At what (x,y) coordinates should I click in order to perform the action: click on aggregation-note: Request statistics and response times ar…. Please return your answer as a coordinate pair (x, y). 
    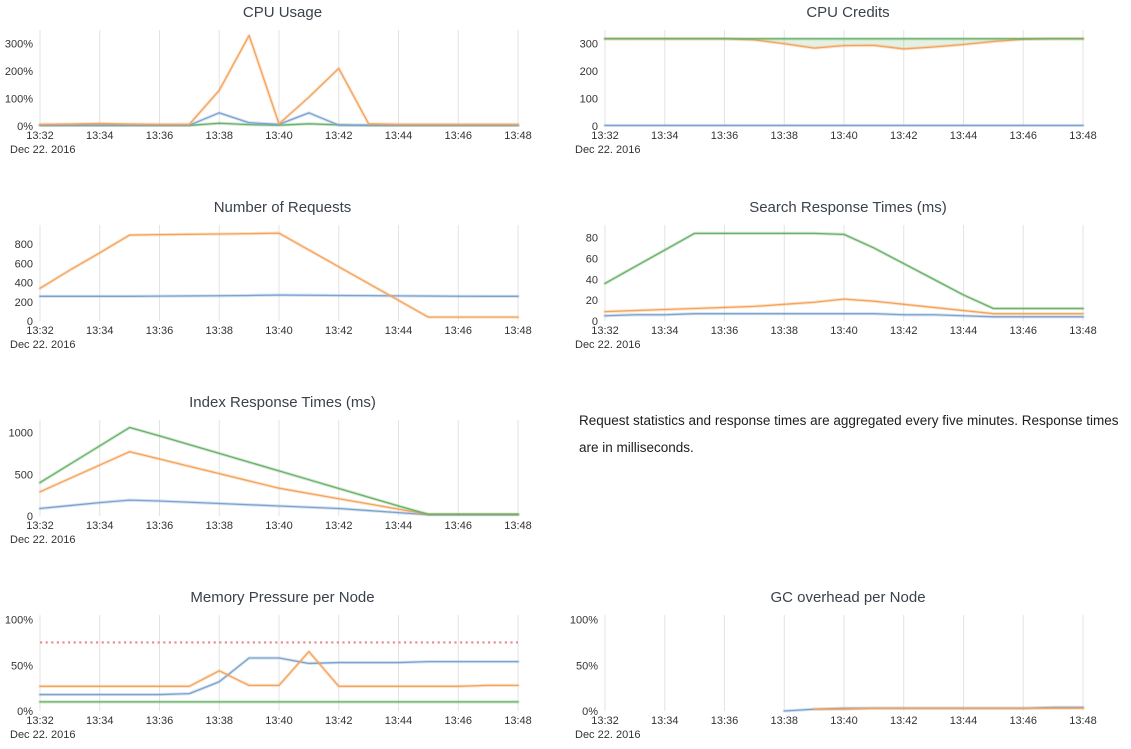
    Looking at the image, I should click on (848, 472).